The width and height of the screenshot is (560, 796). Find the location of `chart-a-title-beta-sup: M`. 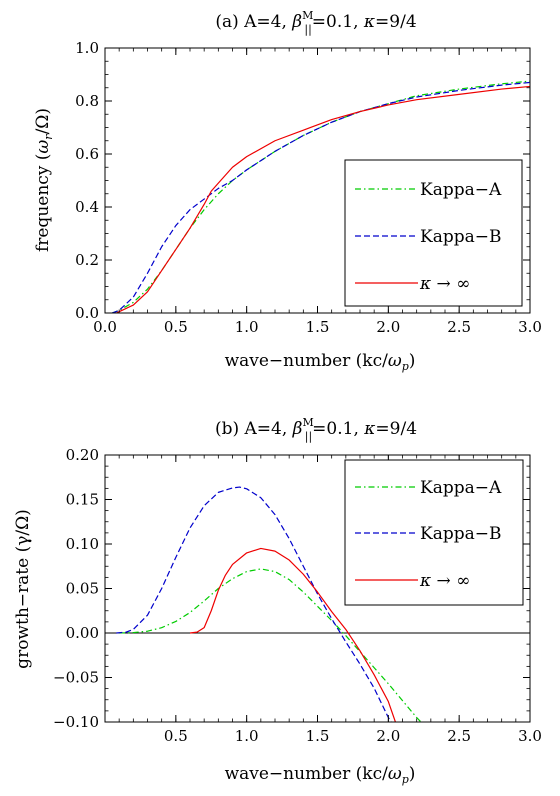

chart-a-title-beta-sup: M is located at coordinates (307, 15).